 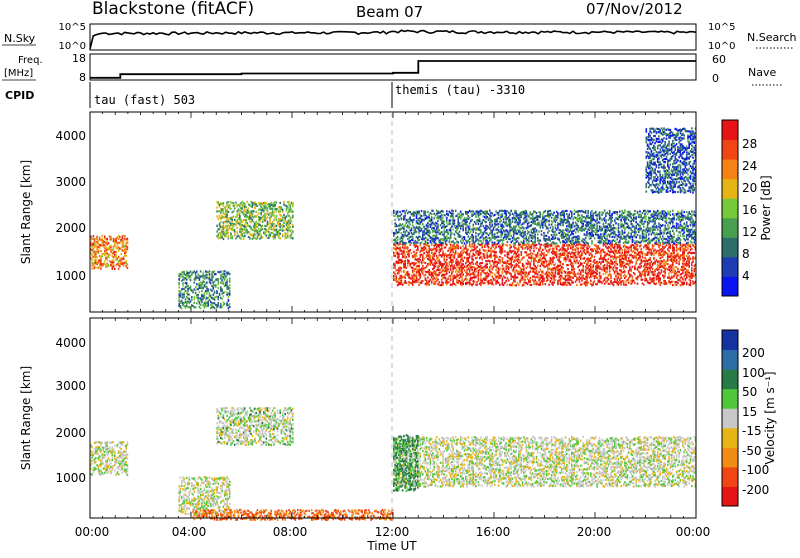 I want to click on nave-tick-low: 0, so click(x=715, y=78).